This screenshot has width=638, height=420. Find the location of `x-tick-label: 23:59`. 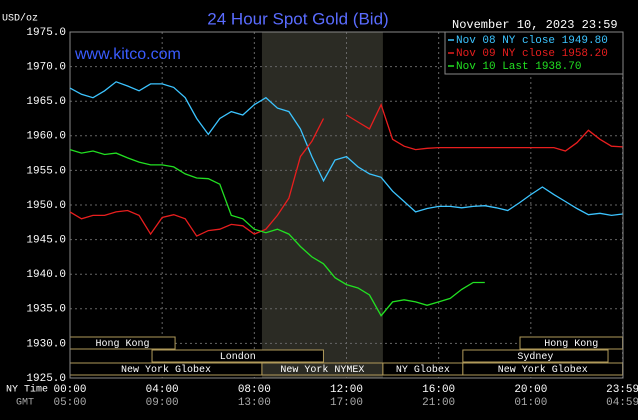

x-tick-label: 23:59 is located at coordinates (622, 390).